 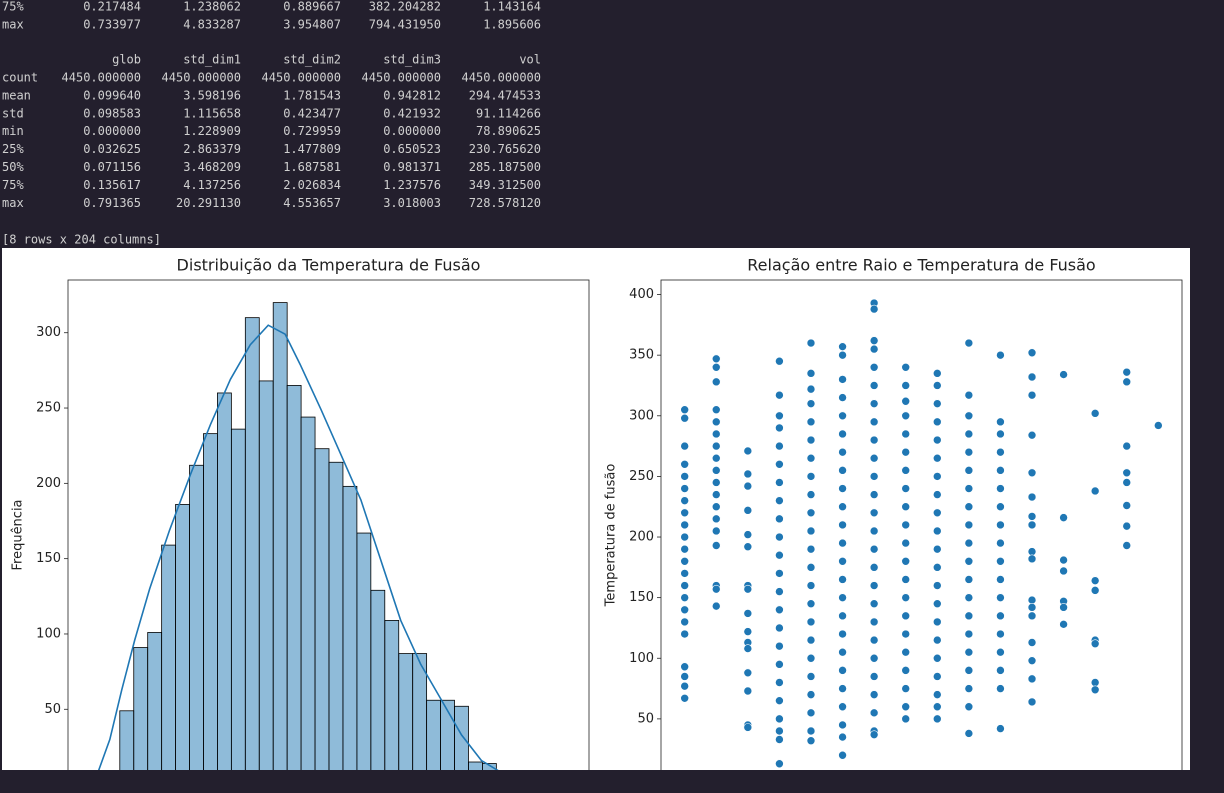 What do you see at coordinates (212, 149) in the screenshot?
I see `cell: 2.863379` at bounding box center [212, 149].